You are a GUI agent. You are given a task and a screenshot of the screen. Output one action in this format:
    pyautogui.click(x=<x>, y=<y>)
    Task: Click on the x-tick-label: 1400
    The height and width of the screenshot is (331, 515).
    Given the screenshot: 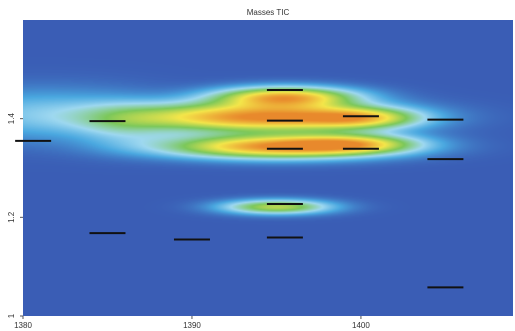 What is the action you would take?
    pyautogui.click(x=361, y=325)
    